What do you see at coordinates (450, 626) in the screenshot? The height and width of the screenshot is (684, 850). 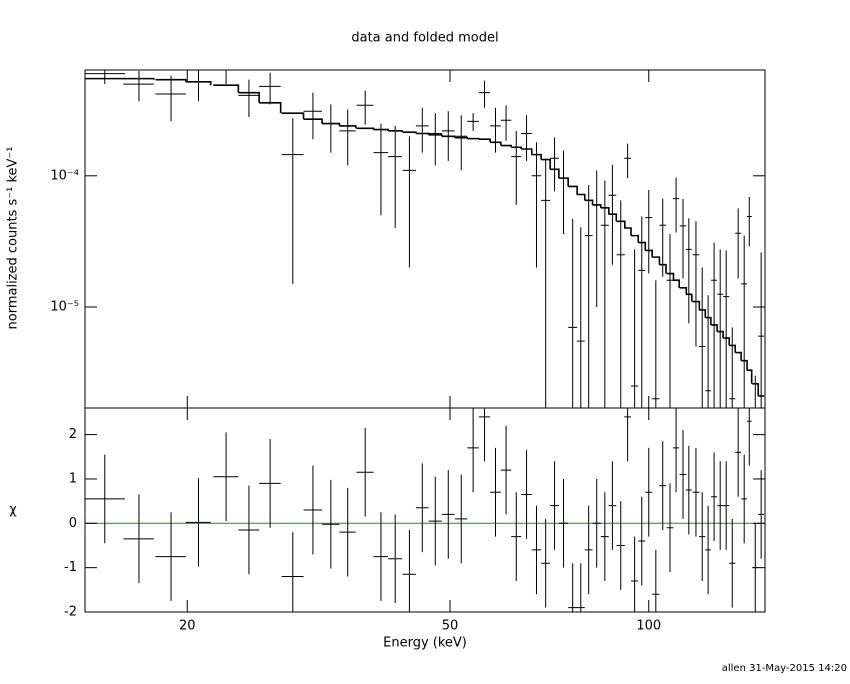 I see `x-tick-label: 50` at bounding box center [450, 626].